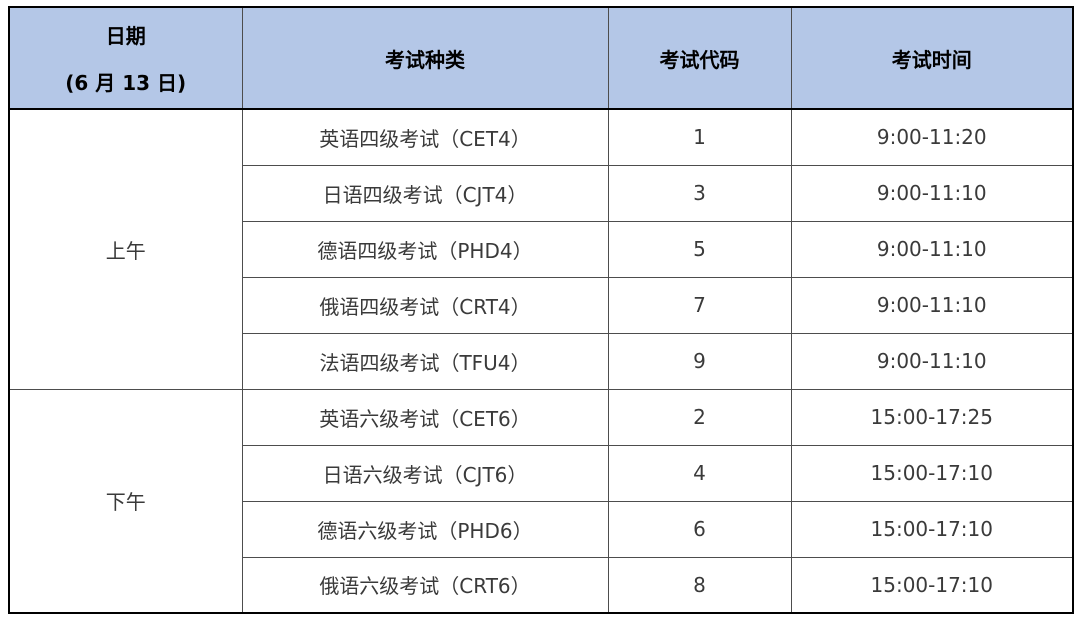  I want to click on exam-code-cell: 6, so click(699, 529).